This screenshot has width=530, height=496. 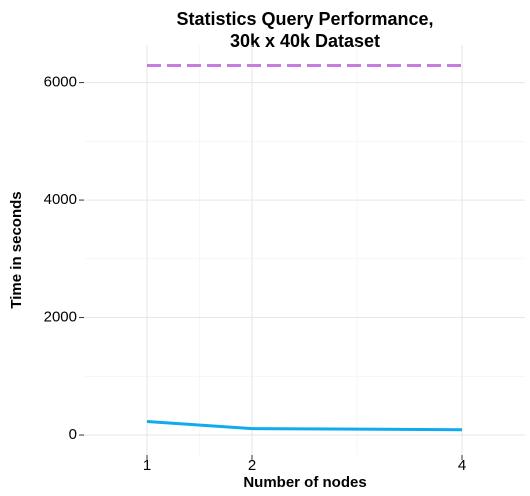 What do you see at coordinates (60, 317) in the screenshot?
I see `y-tick-label: 2000` at bounding box center [60, 317].